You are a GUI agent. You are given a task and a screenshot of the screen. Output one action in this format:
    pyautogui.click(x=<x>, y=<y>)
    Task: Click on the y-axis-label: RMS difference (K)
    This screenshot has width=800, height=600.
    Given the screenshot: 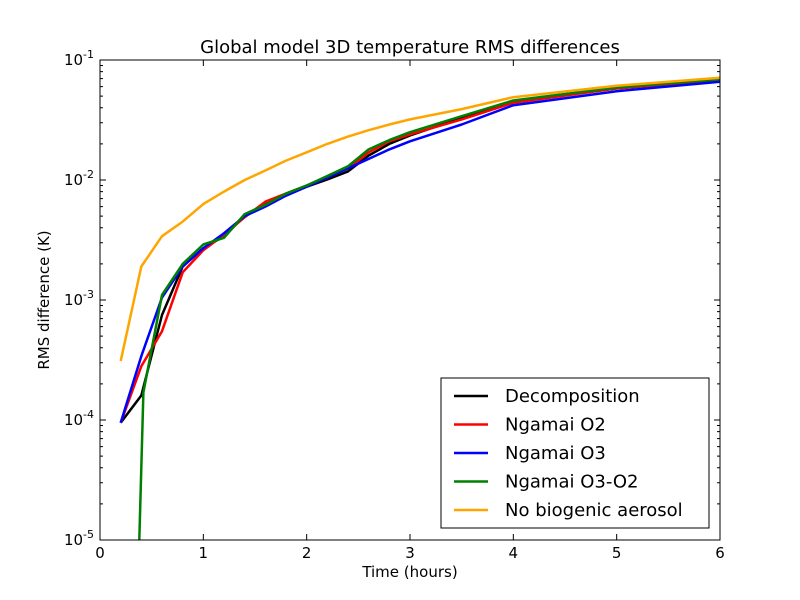 What is the action you would take?
    pyautogui.click(x=44, y=299)
    